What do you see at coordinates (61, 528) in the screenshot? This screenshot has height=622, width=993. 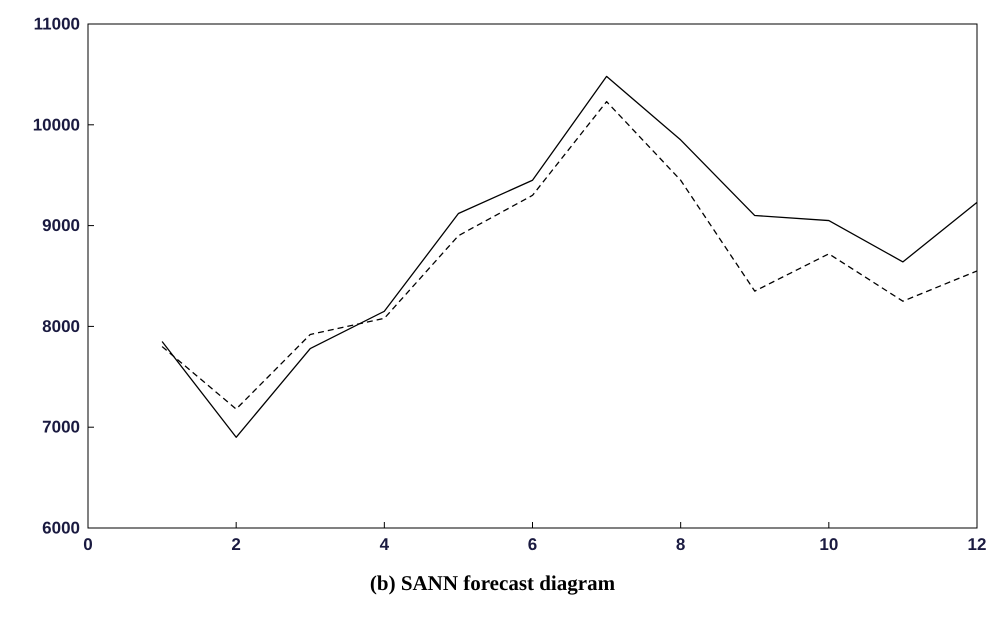 I see `y-tick-label: 6000` at bounding box center [61, 528].